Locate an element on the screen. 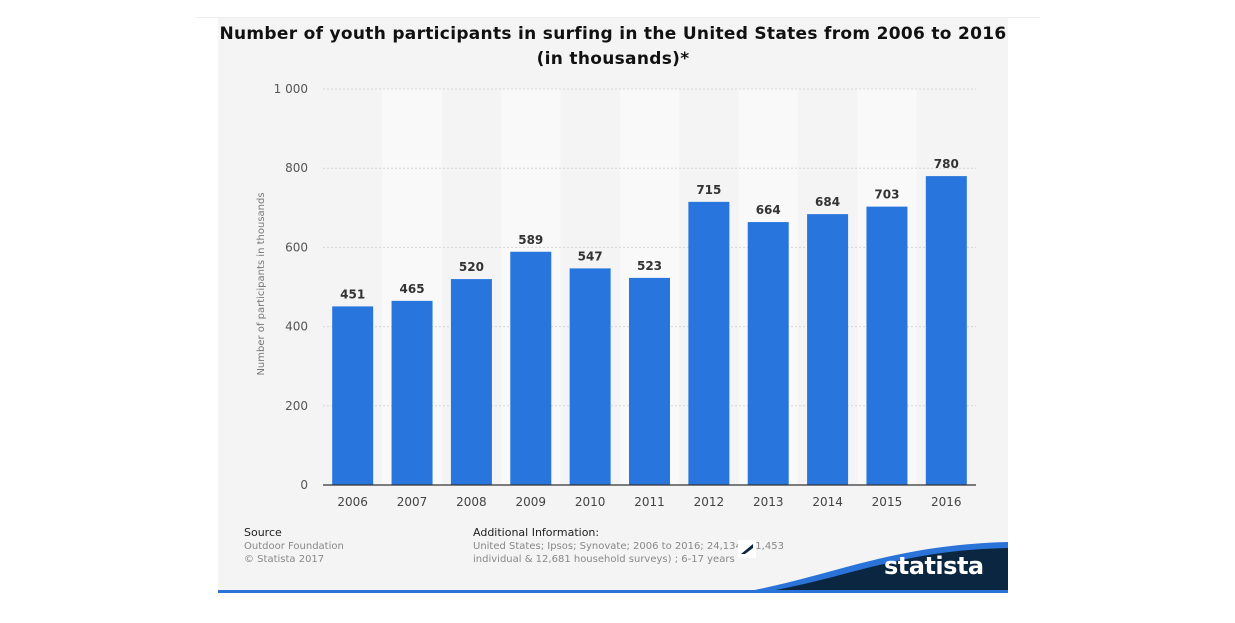 The height and width of the screenshot is (623, 1235). x-tick-label: 2010 is located at coordinates (590, 502).